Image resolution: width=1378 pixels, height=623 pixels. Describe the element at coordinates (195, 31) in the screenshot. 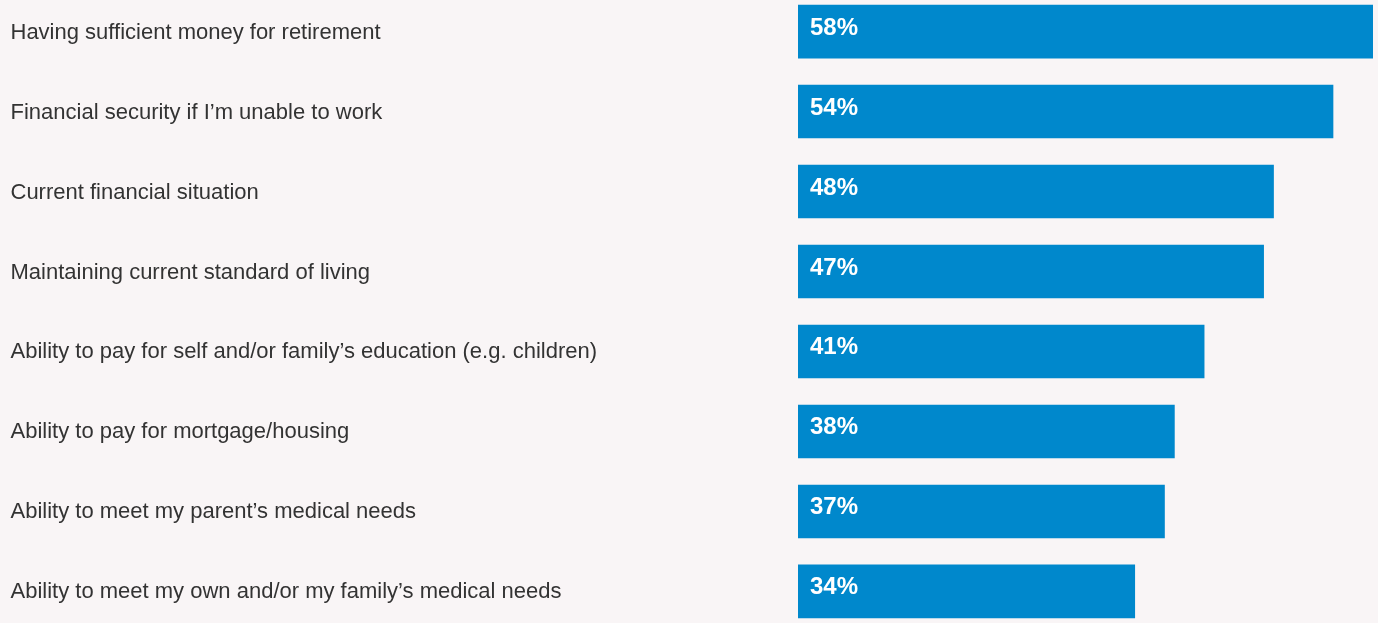

I see `y-tick-label: Having sufficient money for retirement` at that location.